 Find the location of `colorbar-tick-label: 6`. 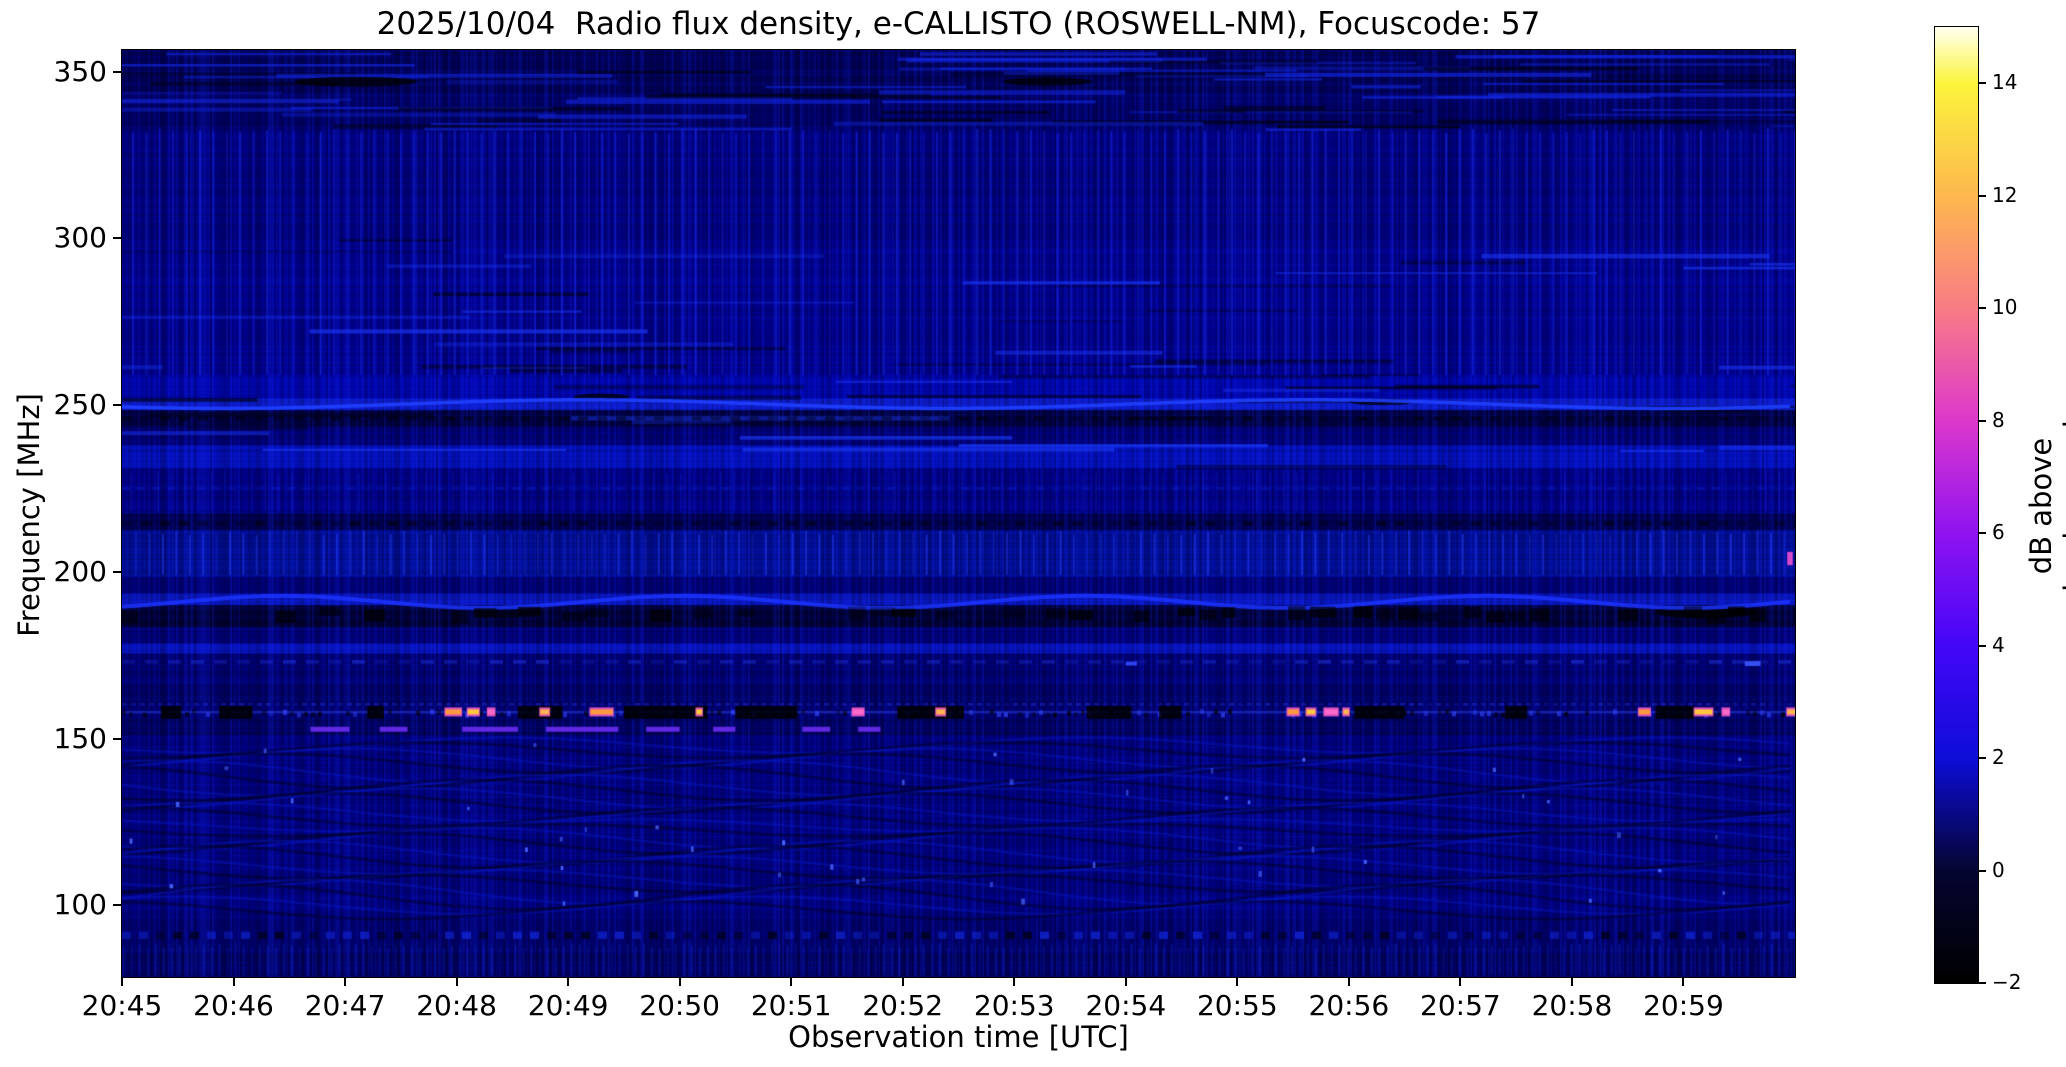

colorbar-tick-label: 6 is located at coordinates (1998, 532).